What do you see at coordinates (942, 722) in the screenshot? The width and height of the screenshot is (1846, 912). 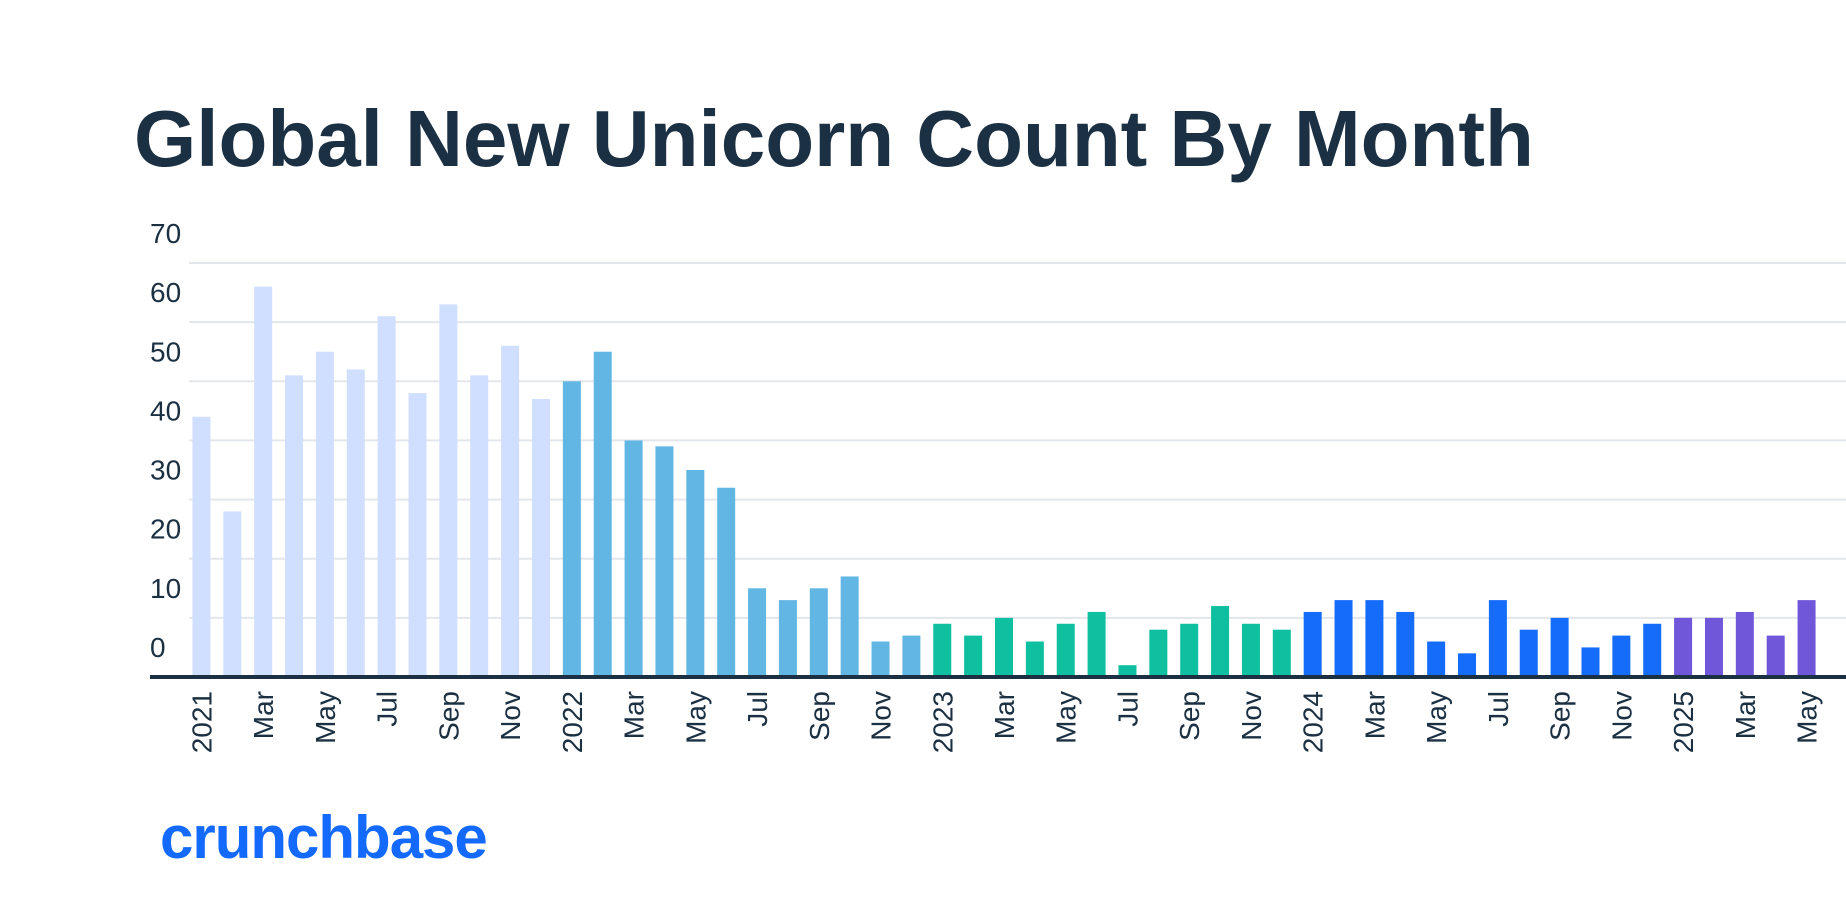 I see `x-tick-label: 2023` at bounding box center [942, 722].